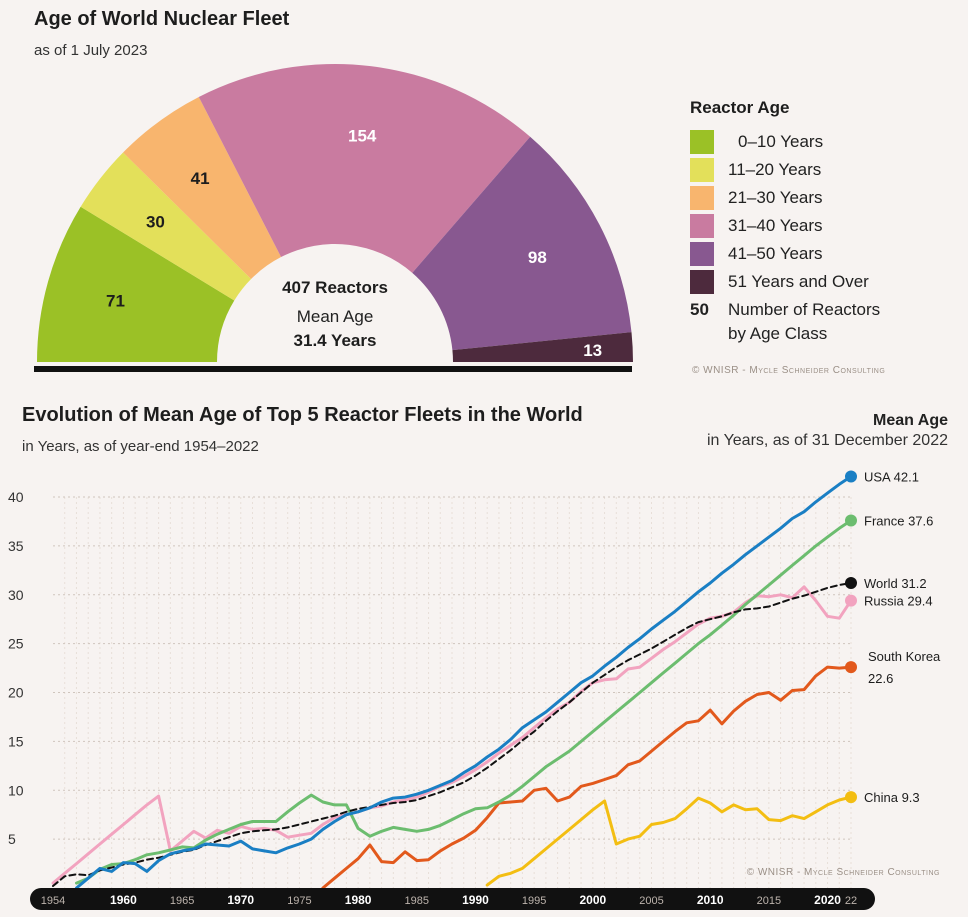  Describe the element at coordinates (200, 178) in the screenshot. I see `donut-value-label-21-30-years: 41` at that location.